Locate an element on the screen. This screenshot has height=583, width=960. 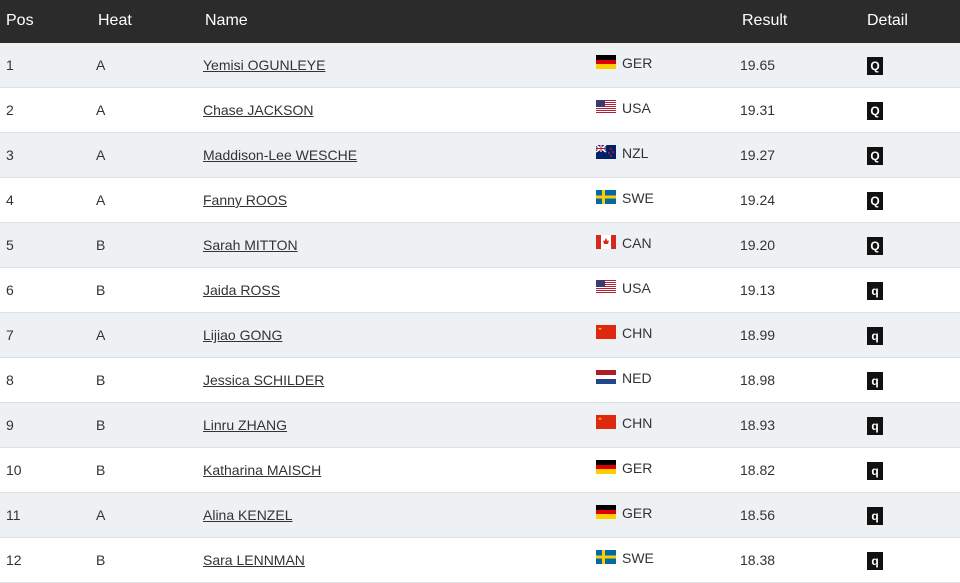
athlete-link: Chase JACKSON is located at coordinates (258, 110).